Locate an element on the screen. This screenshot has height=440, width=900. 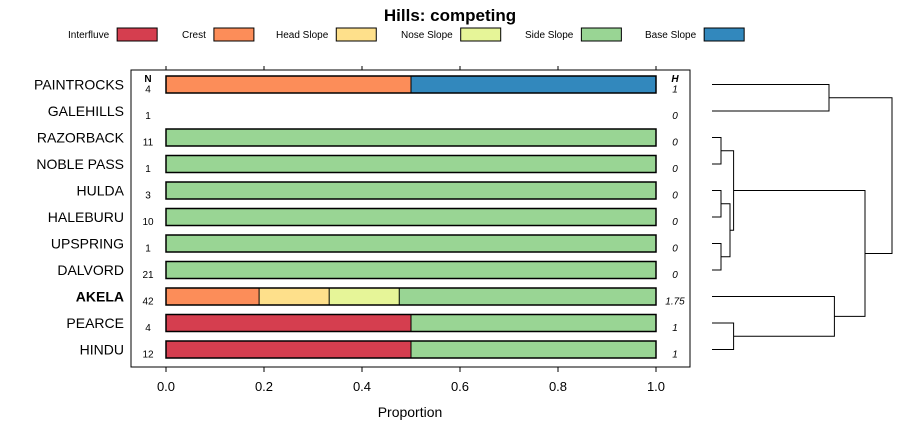
category-label-pearce: PEARCE is located at coordinates (95, 323).